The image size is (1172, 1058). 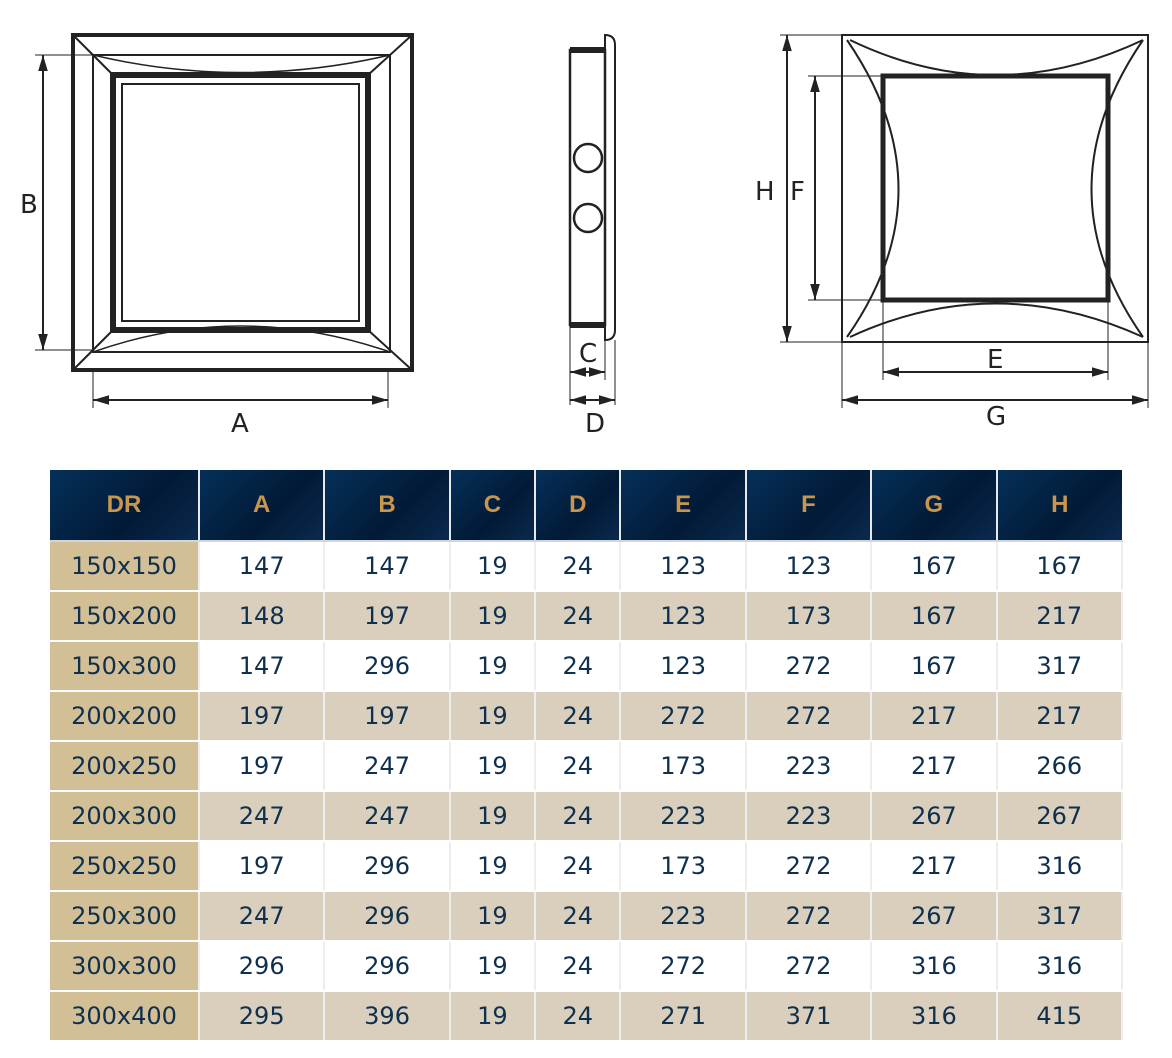 I want to click on label-a: A, so click(x=240, y=424).